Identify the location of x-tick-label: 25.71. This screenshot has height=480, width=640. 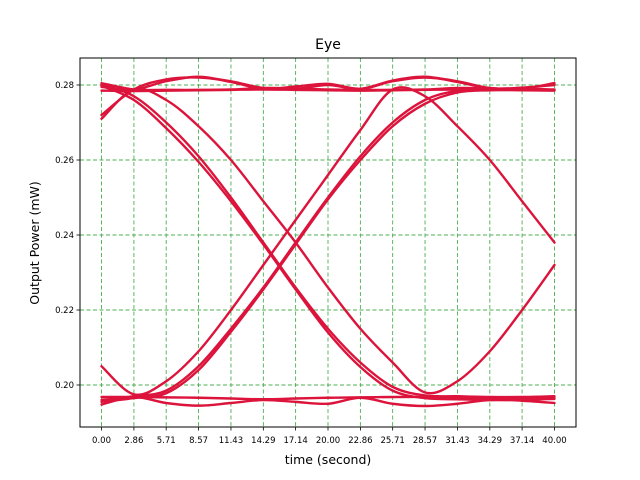
(392, 441).